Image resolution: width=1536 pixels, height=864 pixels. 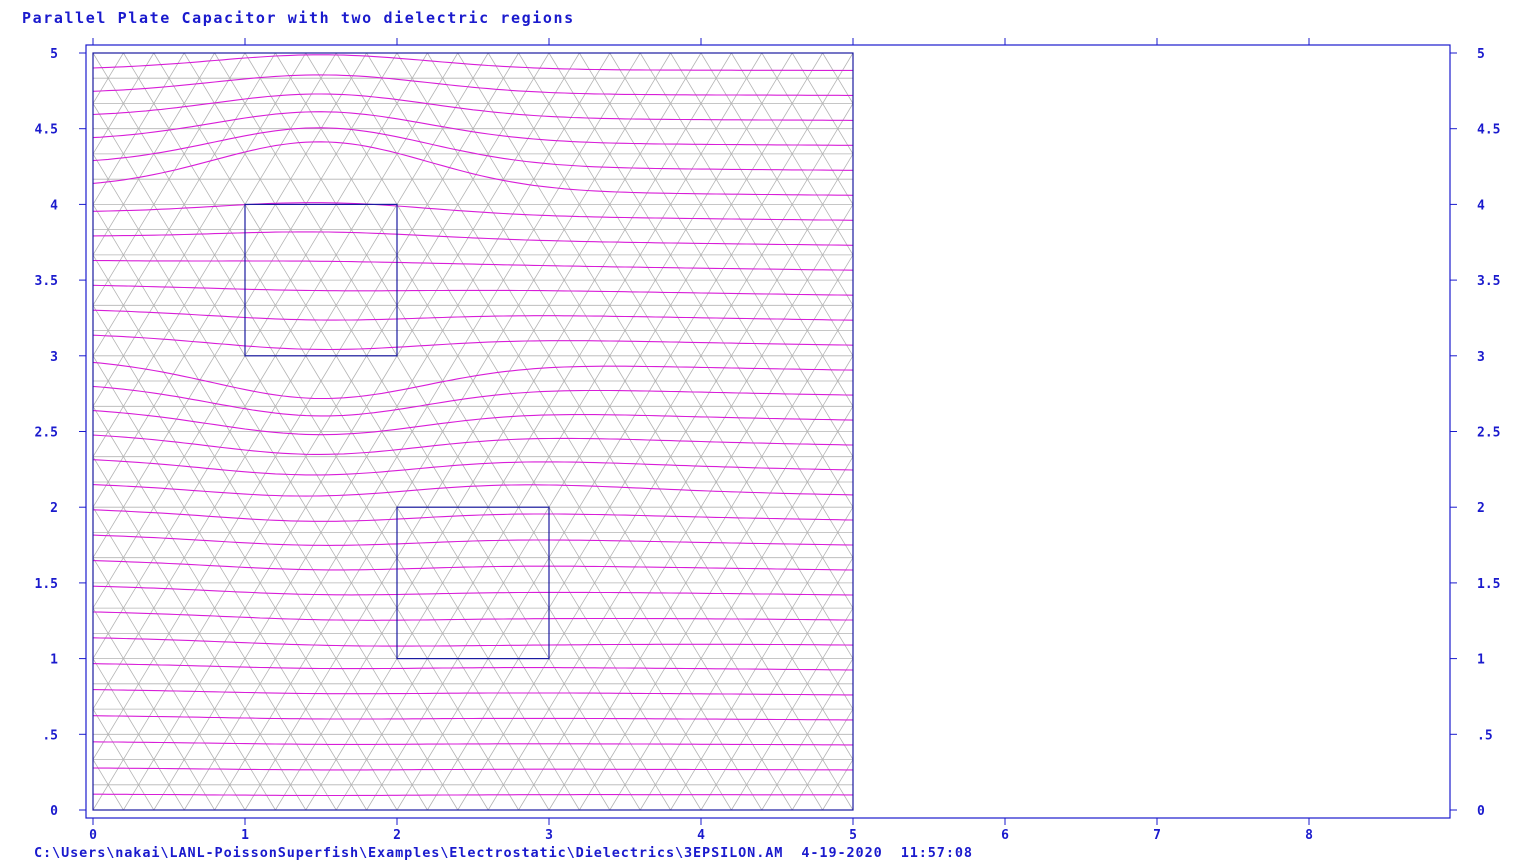 I want to click on y-tick-label-right: 5, so click(x=1481, y=54).